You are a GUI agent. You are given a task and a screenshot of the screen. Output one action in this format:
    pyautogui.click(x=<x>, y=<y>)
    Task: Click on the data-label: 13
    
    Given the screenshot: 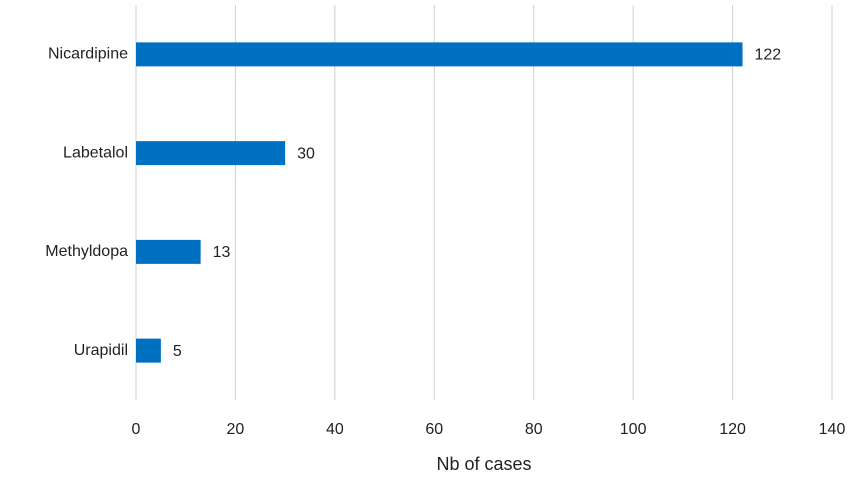 What is the action you would take?
    pyautogui.click(x=222, y=252)
    